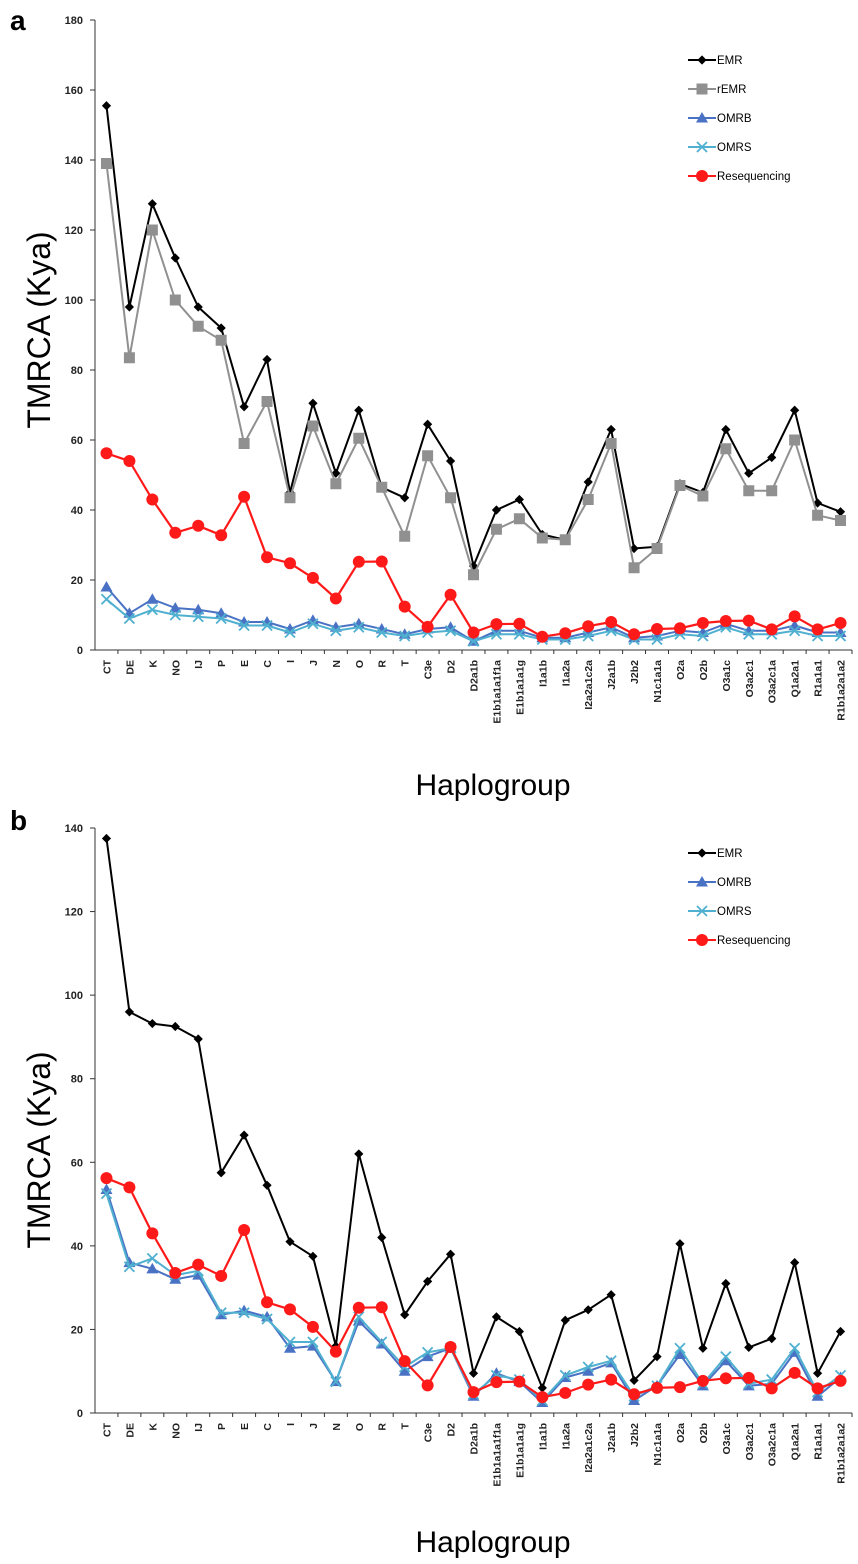  What do you see at coordinates (406, 1425) in the screenshot?
I see `panel-b-x-tick-label: T` at bounding box center [406, 1425].